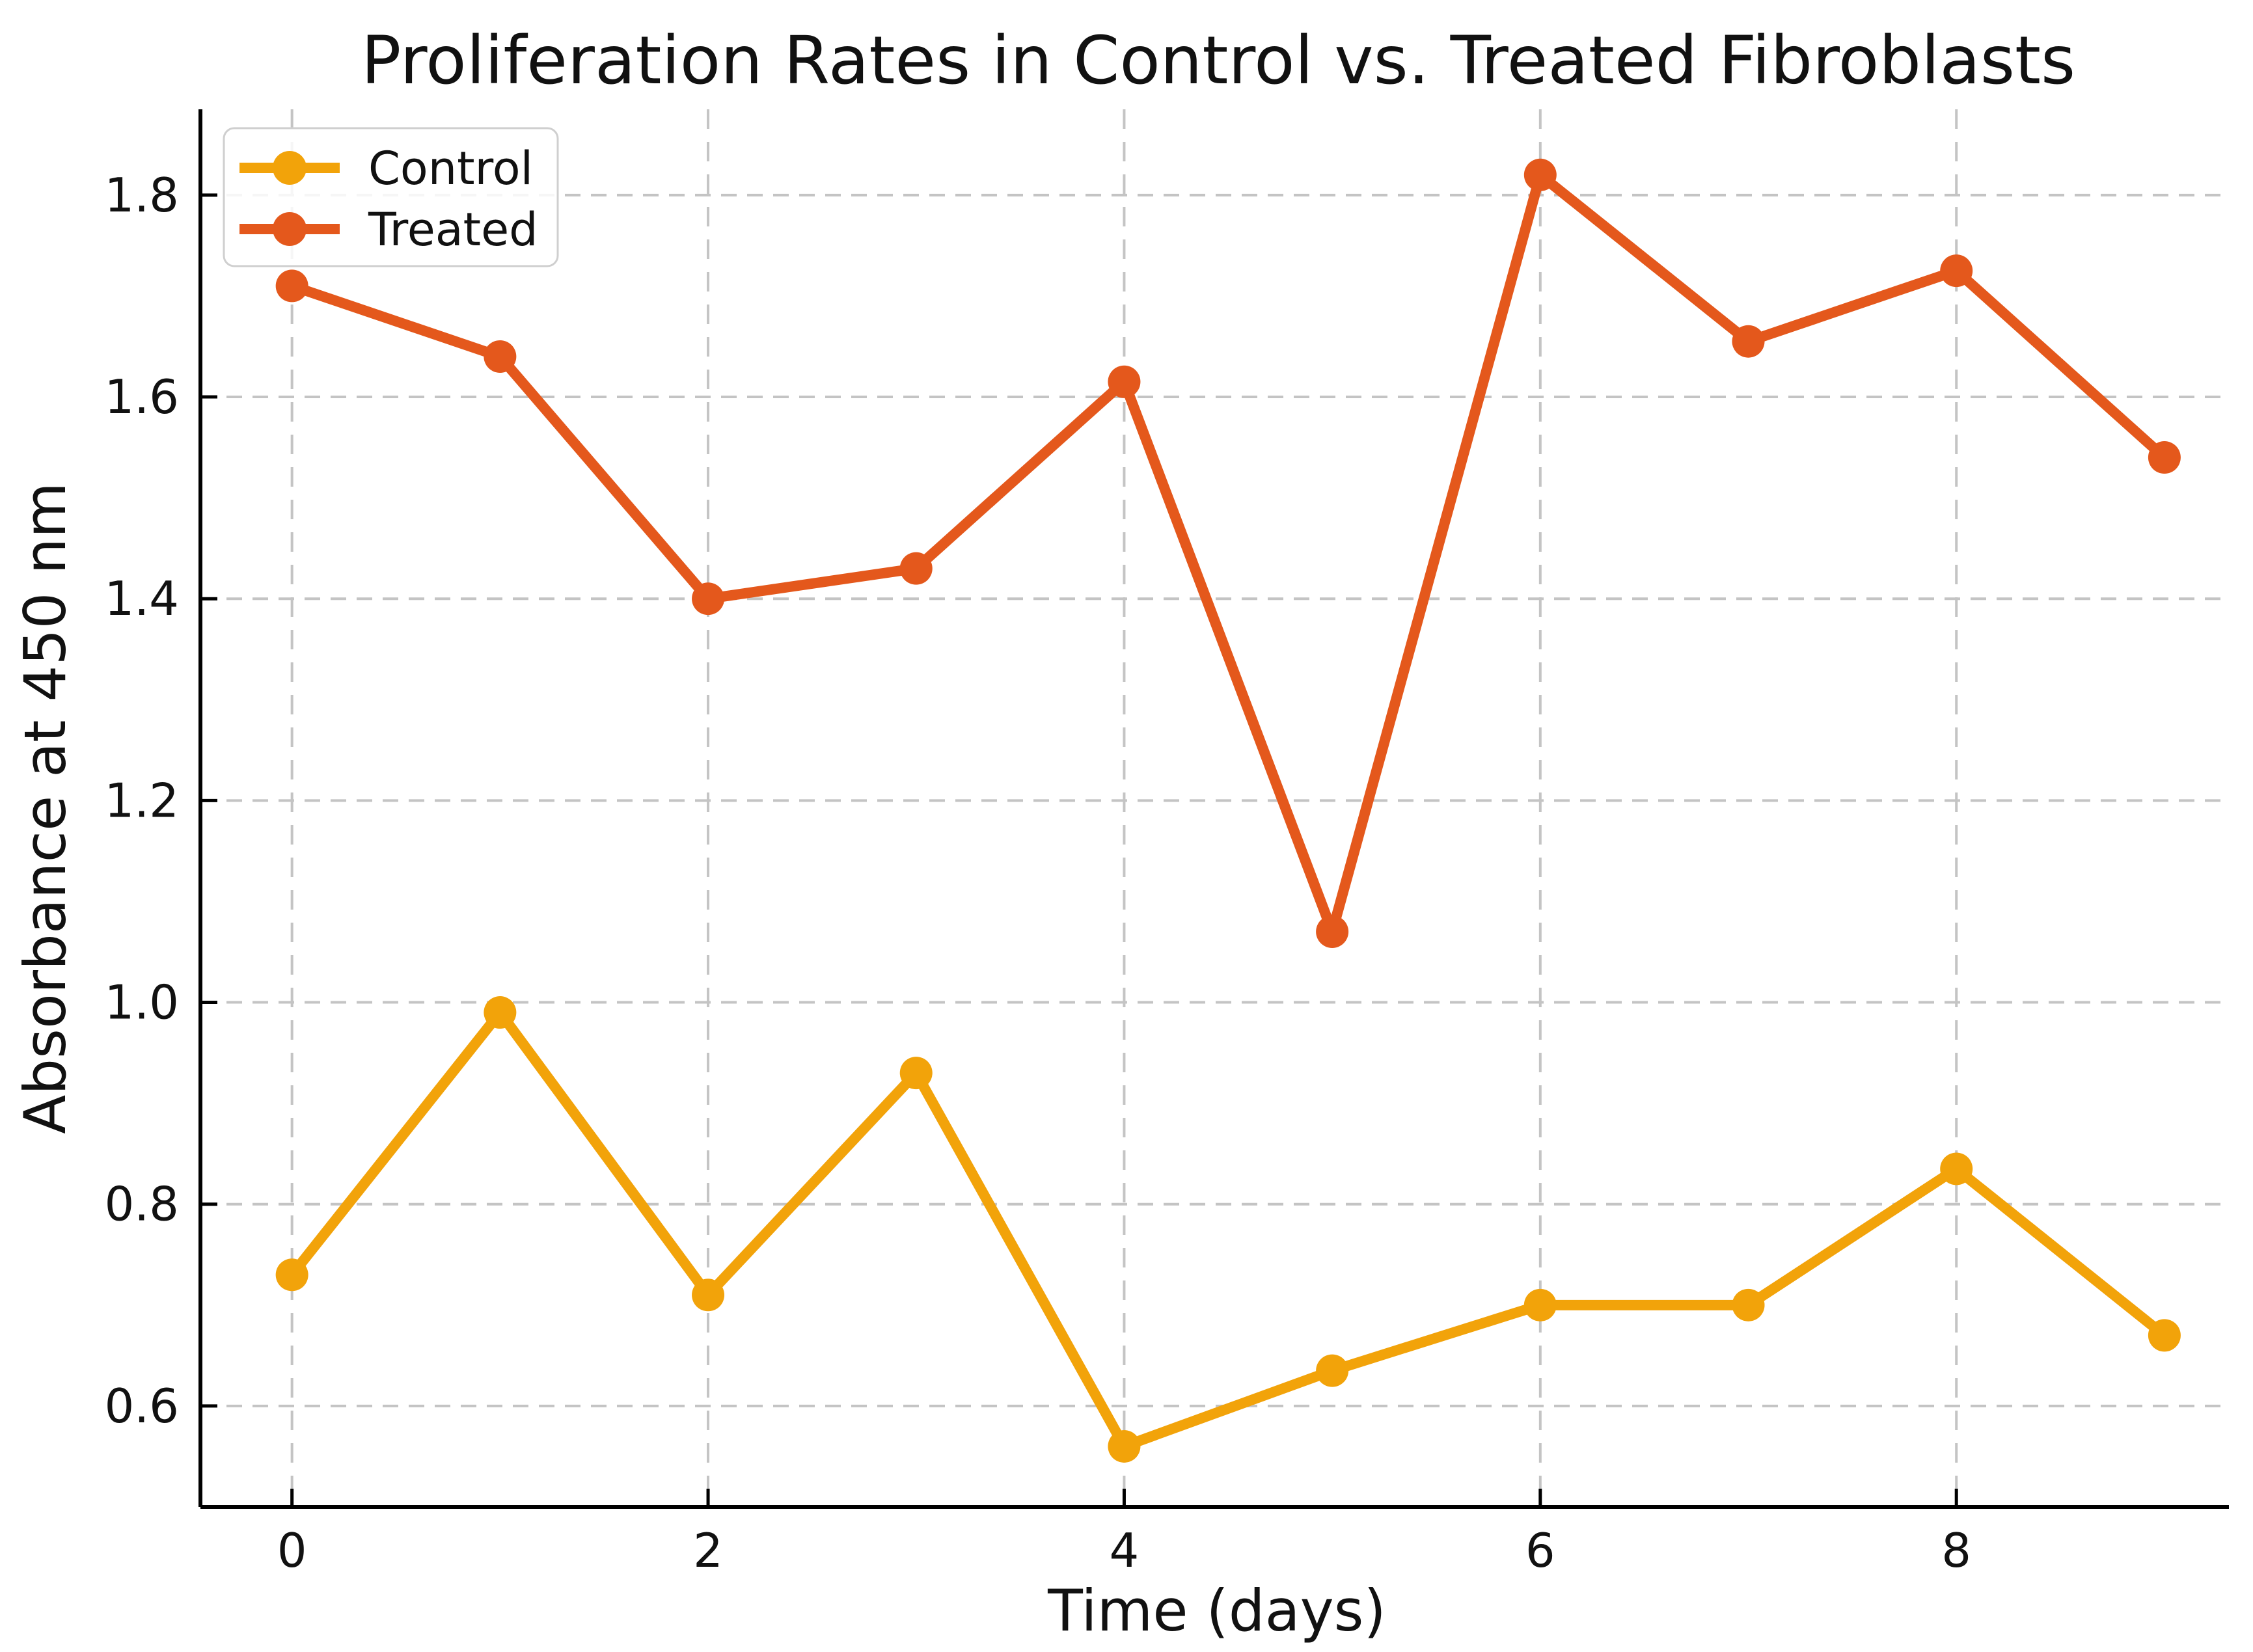  Describe the element at coordinates (141, 598) in the screenshot. I see `y-tick-label: 1.4` at that location.